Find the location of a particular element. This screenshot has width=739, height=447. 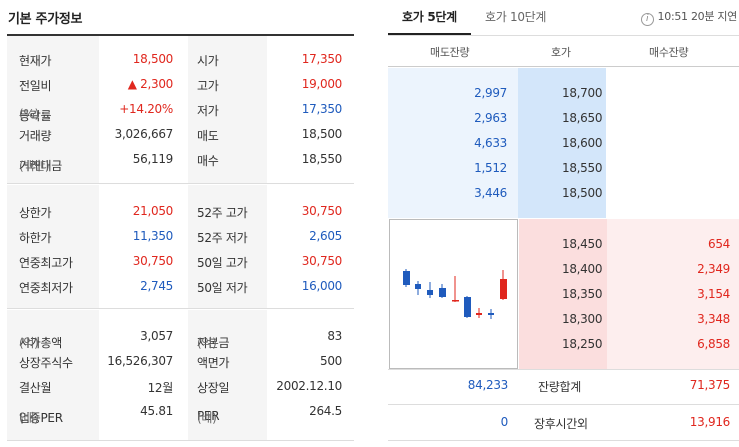

row-shares: 상장주식수 16,526,307 액면가 500 is located at coordinates (180, 362).